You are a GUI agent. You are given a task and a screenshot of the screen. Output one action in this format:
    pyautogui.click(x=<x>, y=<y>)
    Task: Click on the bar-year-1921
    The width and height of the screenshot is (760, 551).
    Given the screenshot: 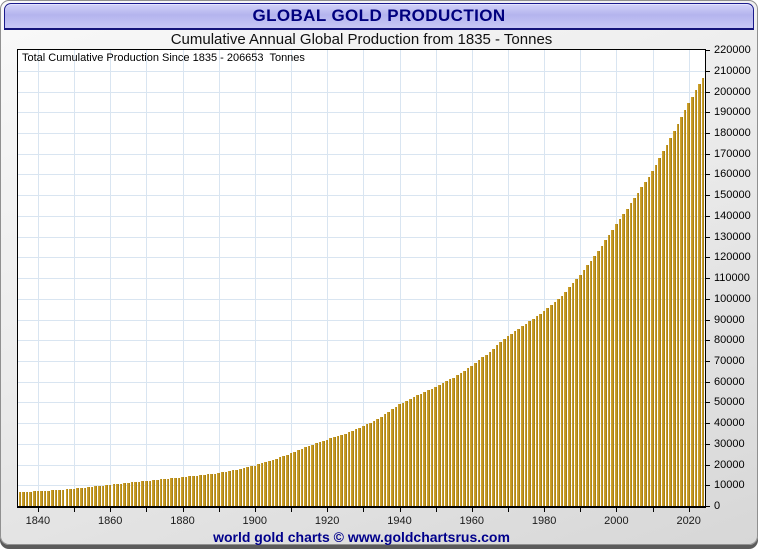 What is the action you would take?
    pyautogui.click(x=331, y=472)
    